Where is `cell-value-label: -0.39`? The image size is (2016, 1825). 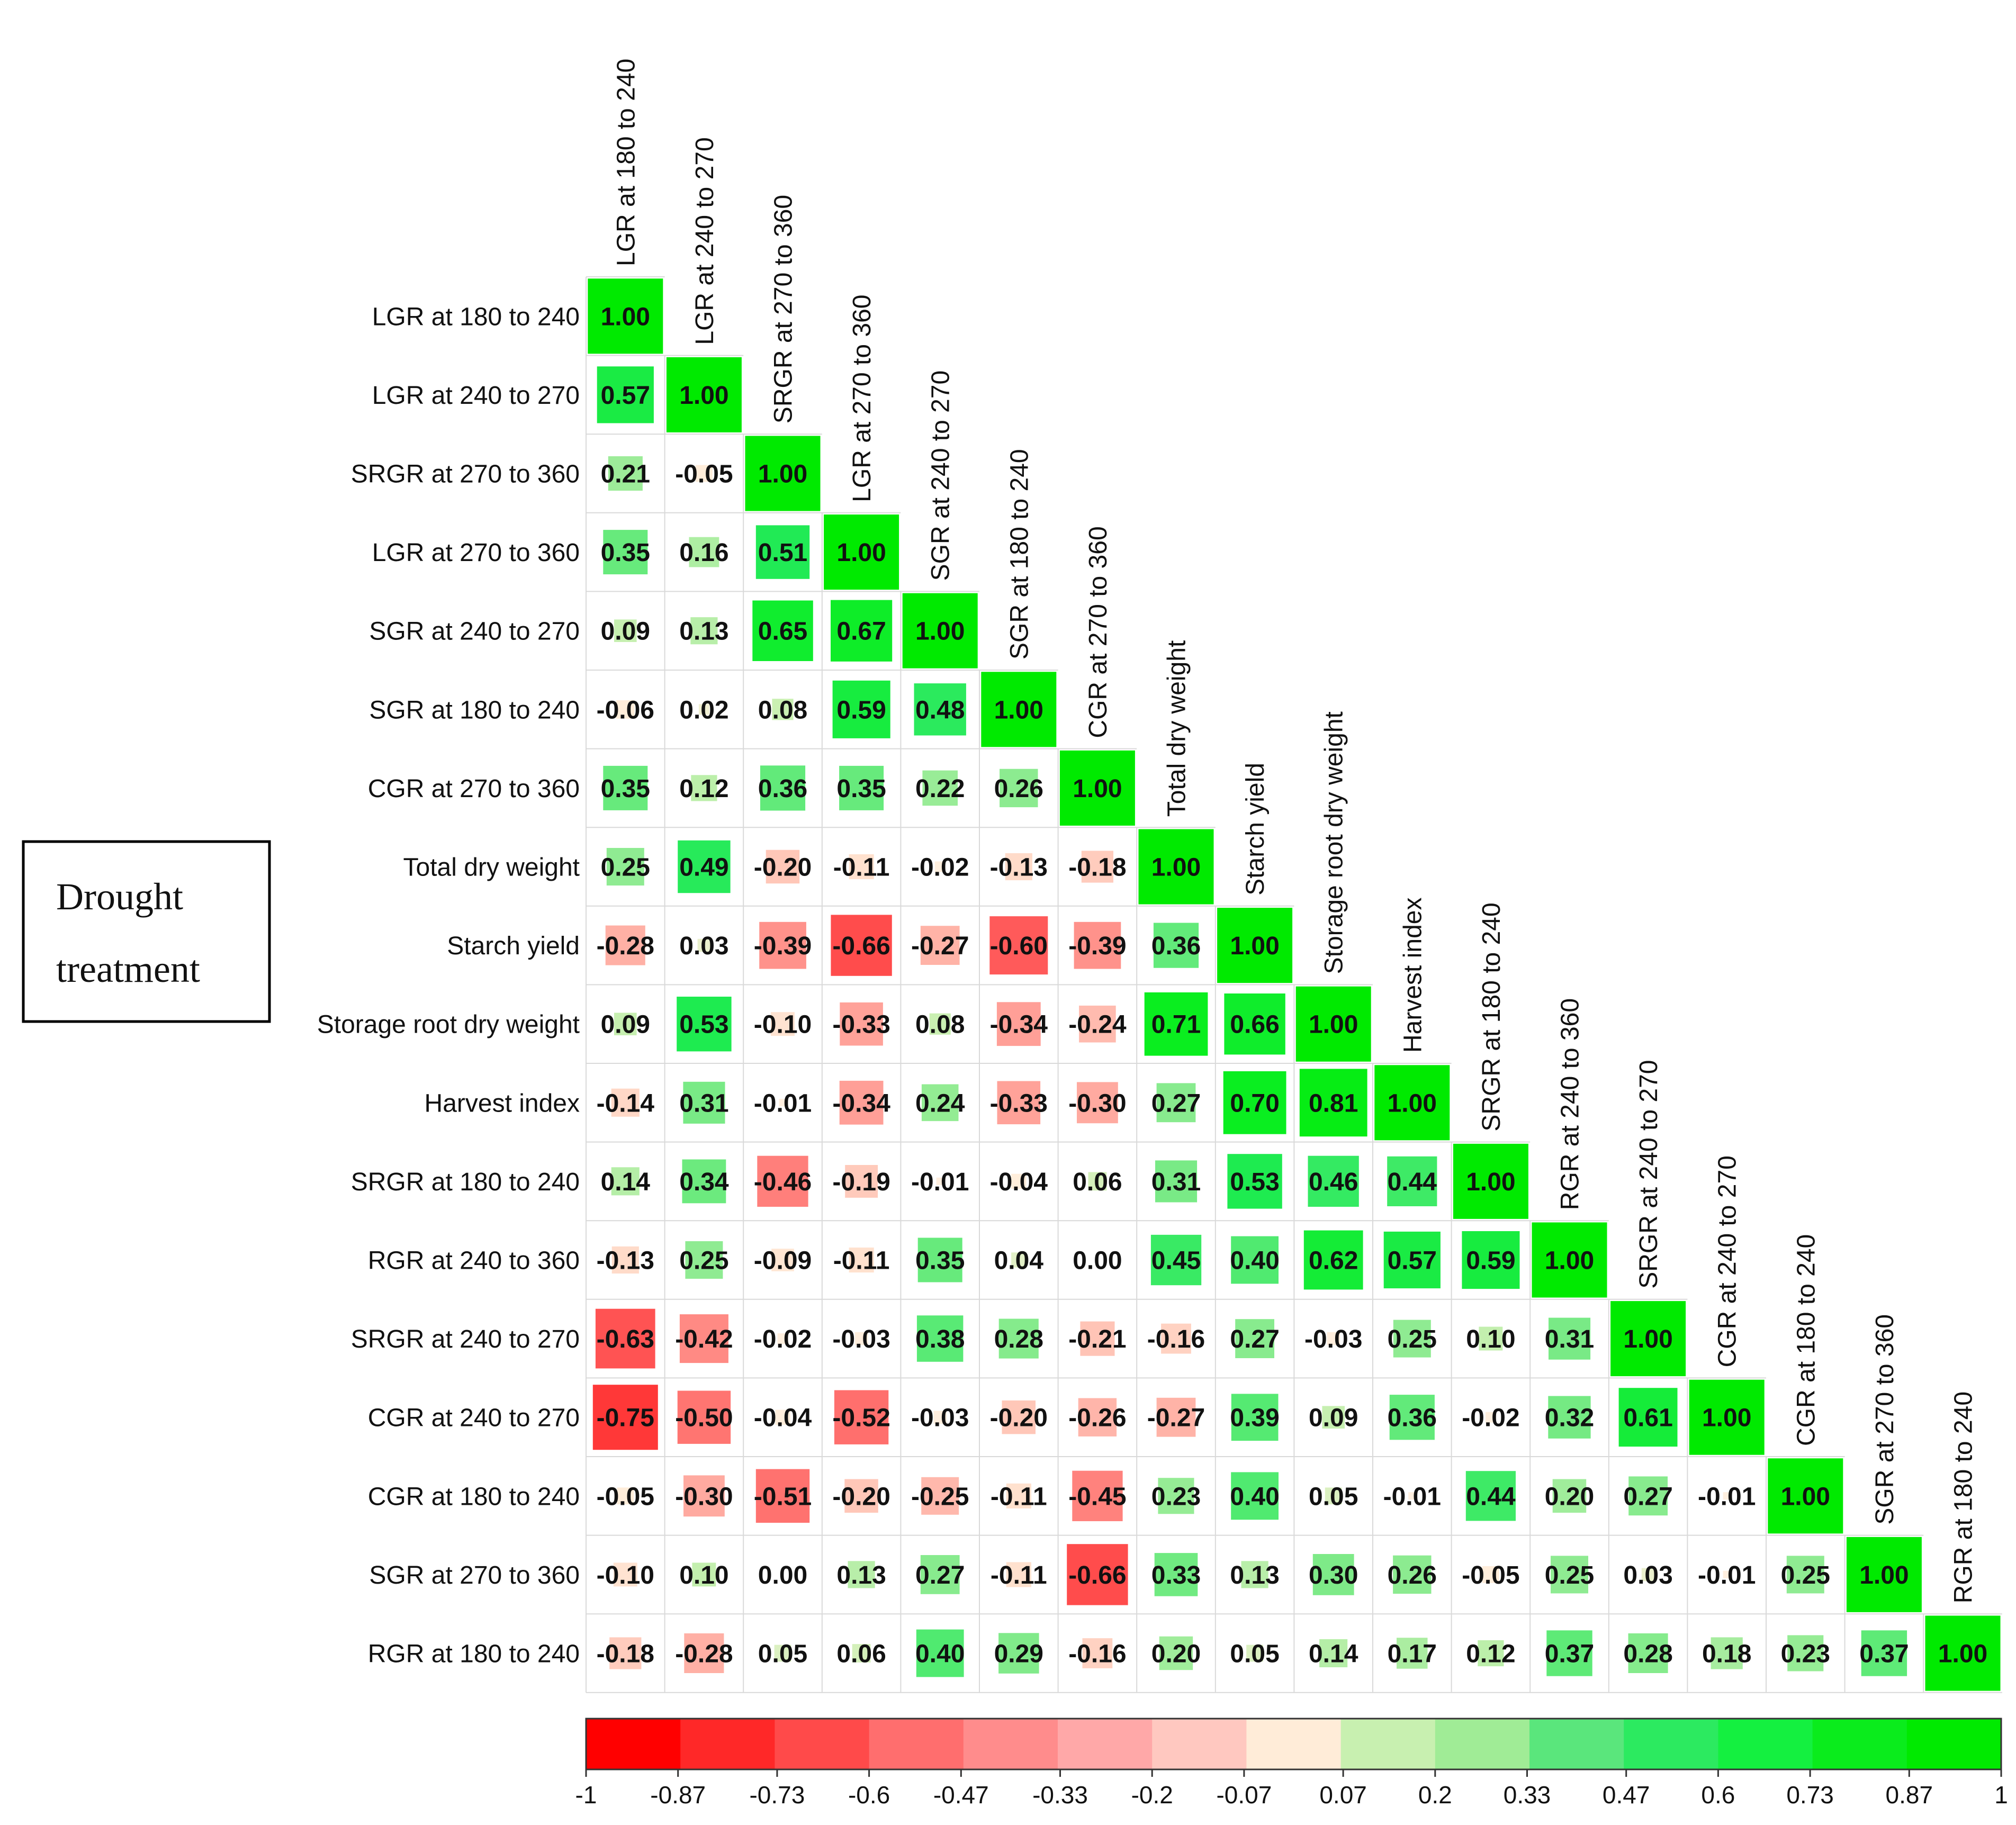
cell-value-label: -0.39 is located at coordinates (1097, 946).